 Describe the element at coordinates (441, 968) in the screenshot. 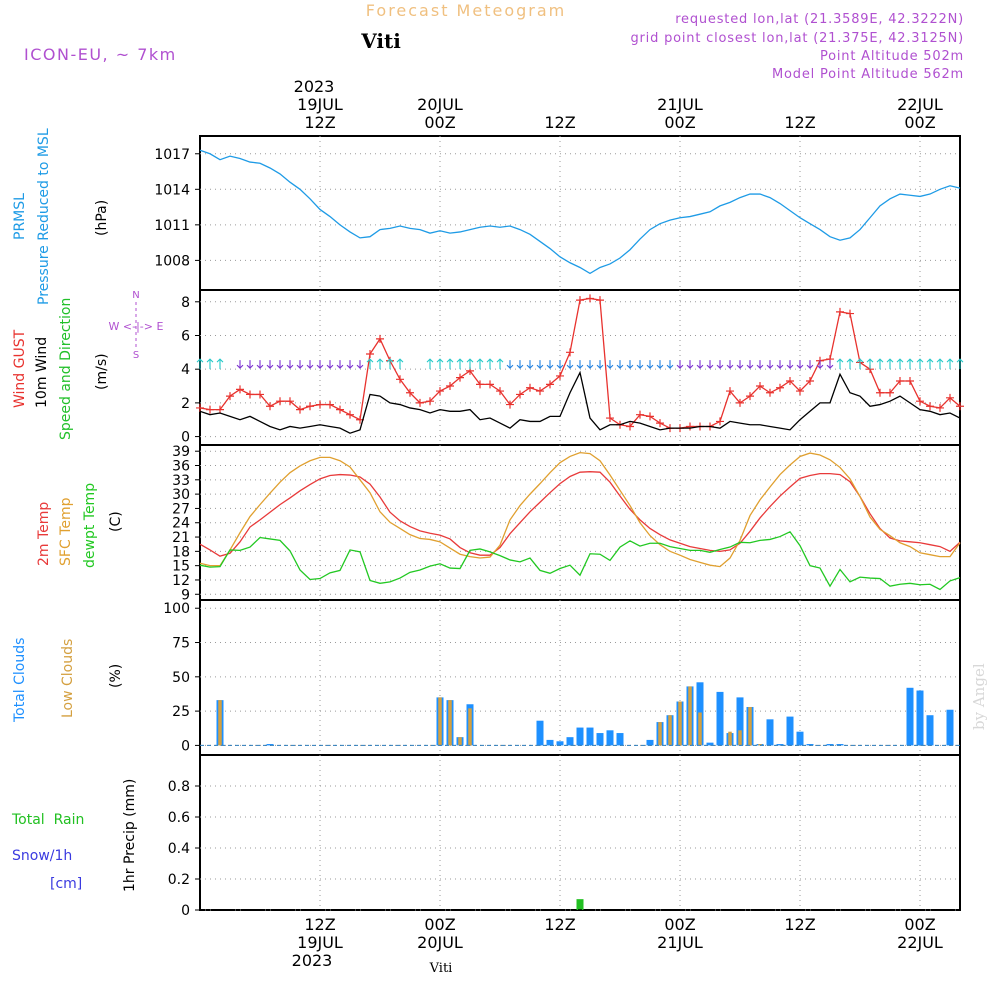

I see `footer-location: Viti` at that location.